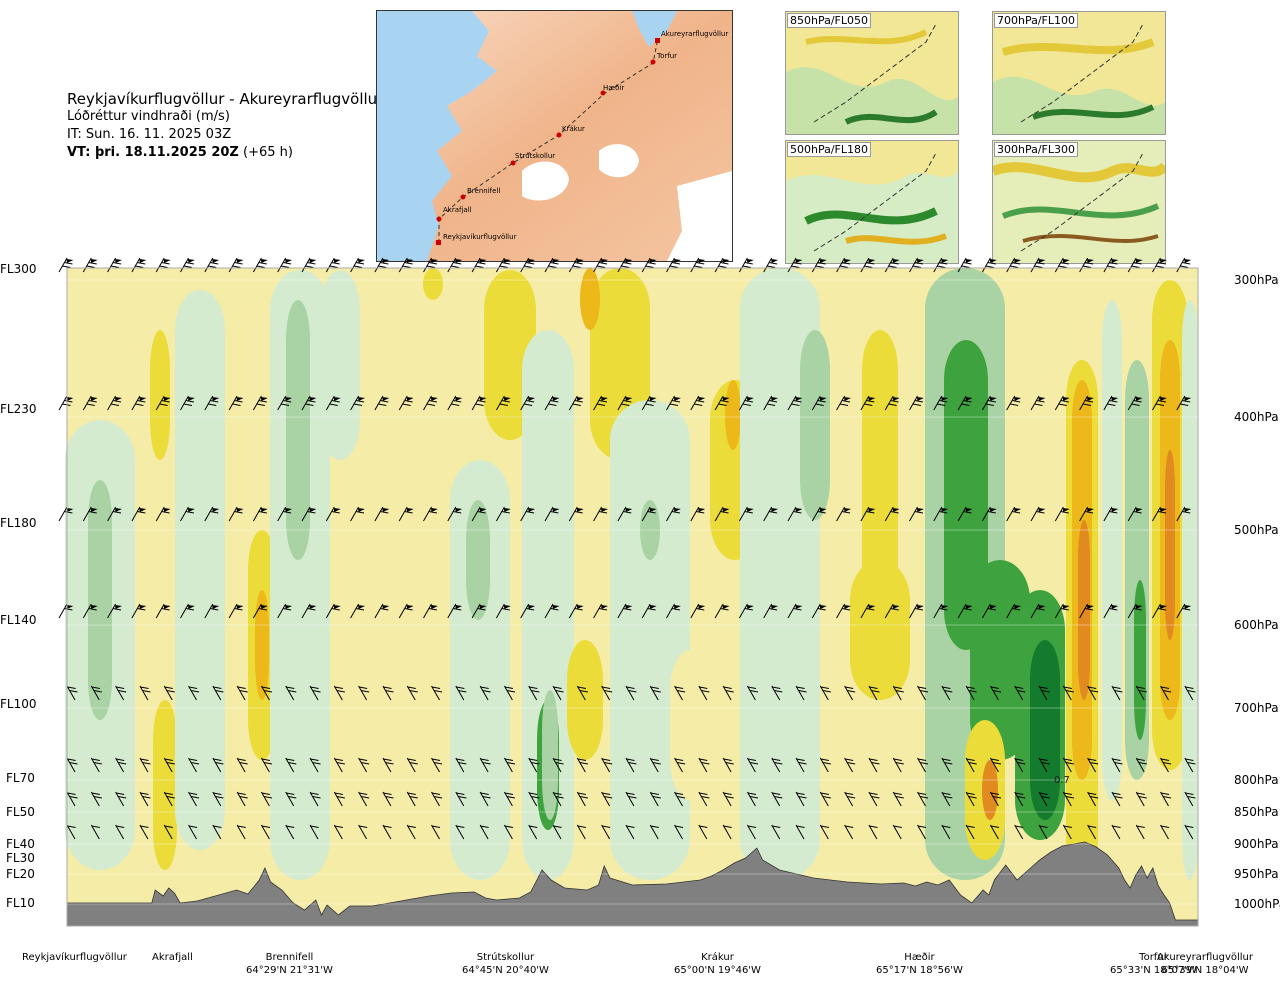 Image resolution: width=1280 pixels, height=981 pixels. What do you see at coordinates (699, 216) in the screenshot?
I see `map-glacier-vatnajokull` at bounding box center [699, 216].